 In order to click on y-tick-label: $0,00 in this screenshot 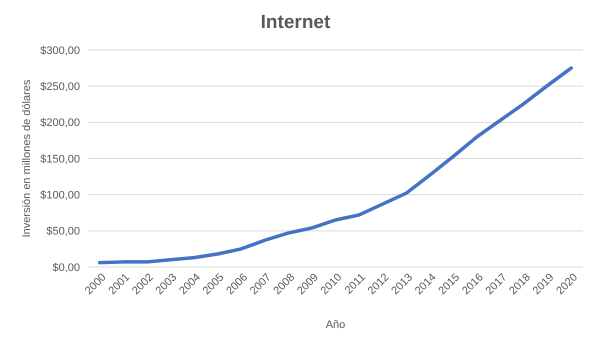, I will do `click(66, 268)`.